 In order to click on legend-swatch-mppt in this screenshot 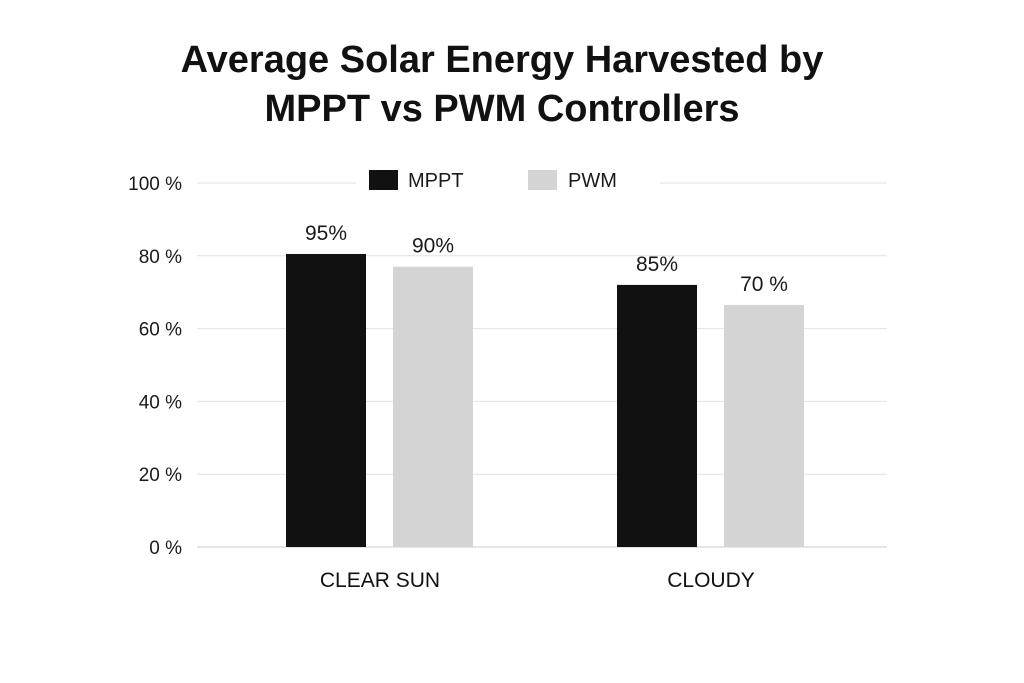, I will do `click(383, 180)`.